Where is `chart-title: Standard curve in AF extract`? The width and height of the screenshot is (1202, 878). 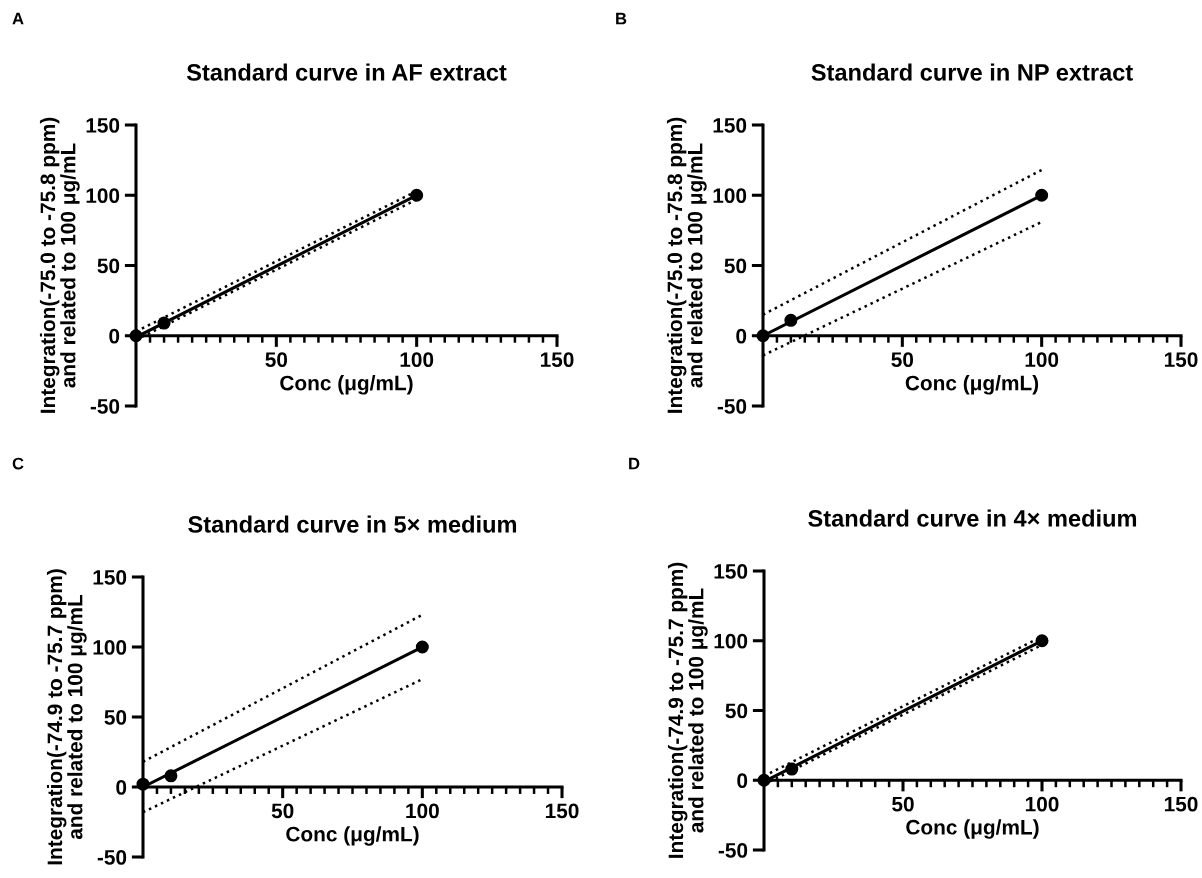
chart-title: Standard curve in AF extract is located at coordinates (346, 72).